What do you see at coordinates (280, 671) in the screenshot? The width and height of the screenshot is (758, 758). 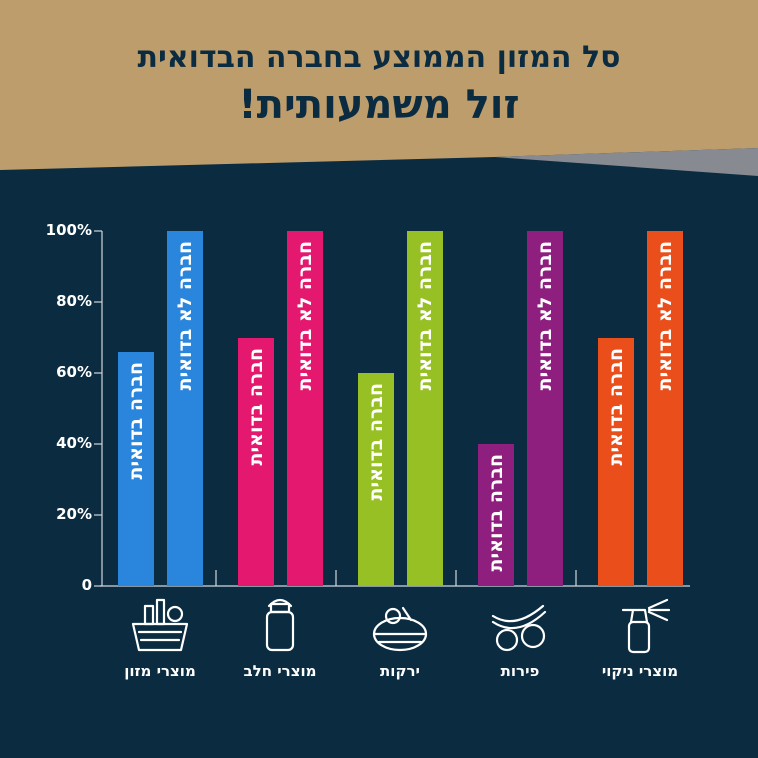 I see `category-label: מוצרי חלב` at bounding box center [280, 671].